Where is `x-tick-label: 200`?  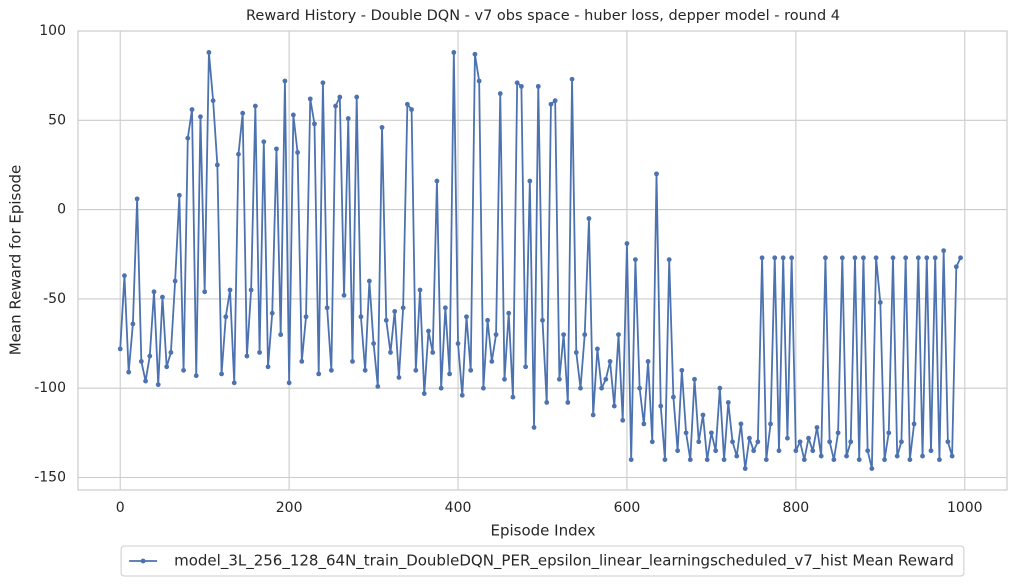
x-tick-label: 200 is located at coordinates (289, 508).